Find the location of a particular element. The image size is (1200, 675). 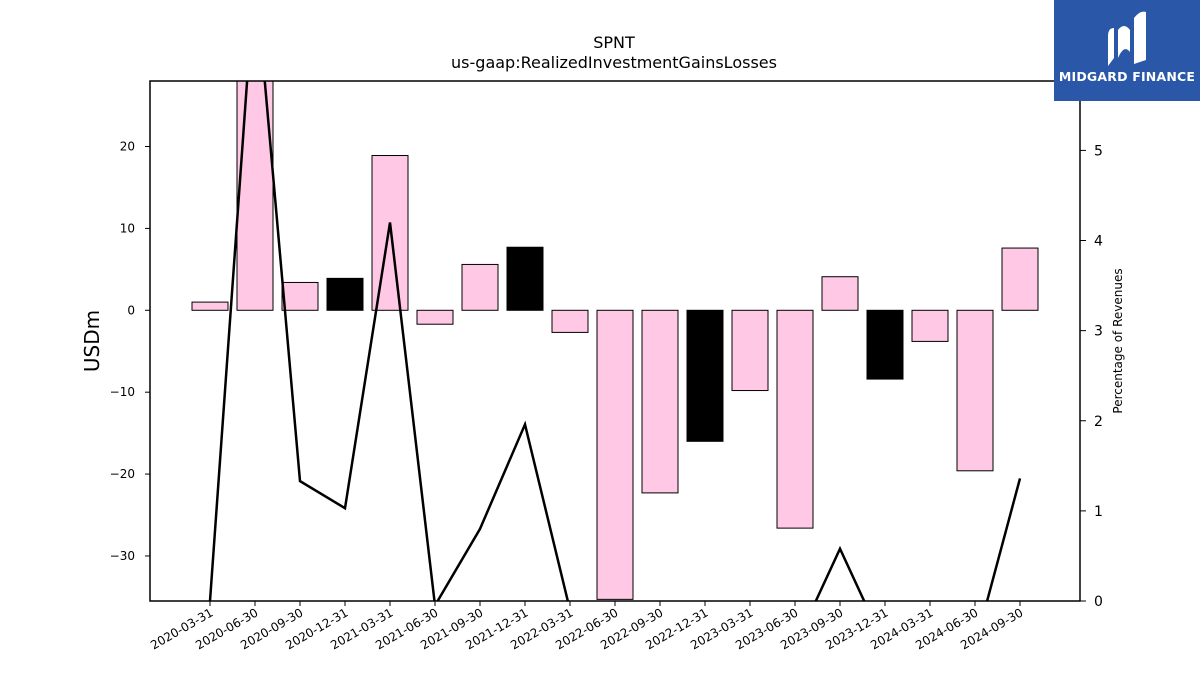

y-tick-label: 0 is located at coordinates (131, 310).